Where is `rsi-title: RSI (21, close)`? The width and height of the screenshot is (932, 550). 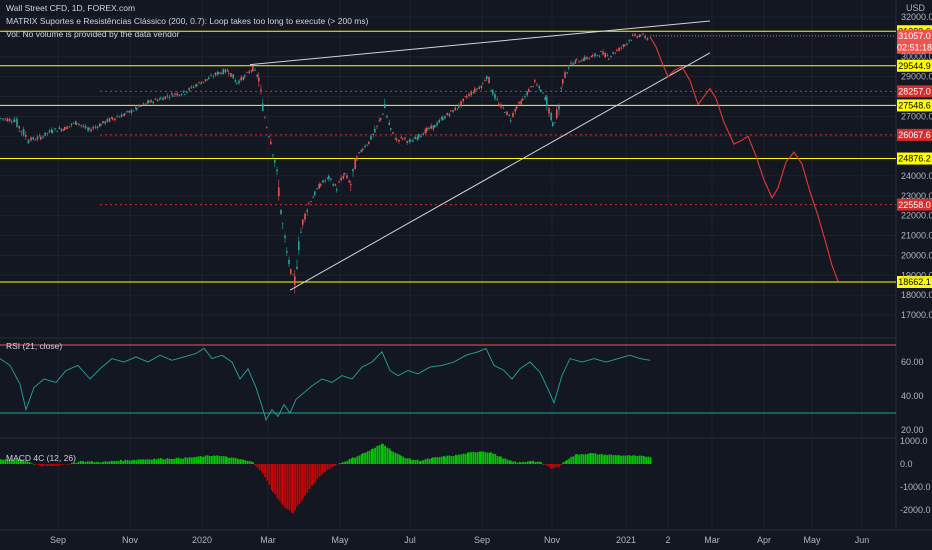
rsi-title: RSI (21, close) is located at coordinates (34, 346).